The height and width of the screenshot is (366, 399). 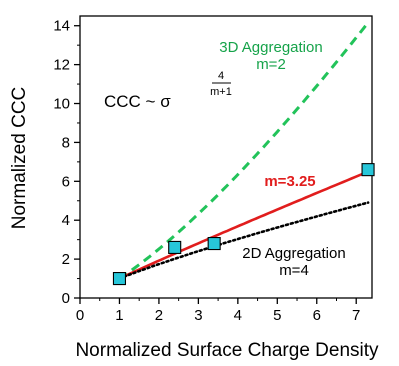 I want to click on y-tick-label: 0, so click(x=66, y=298).